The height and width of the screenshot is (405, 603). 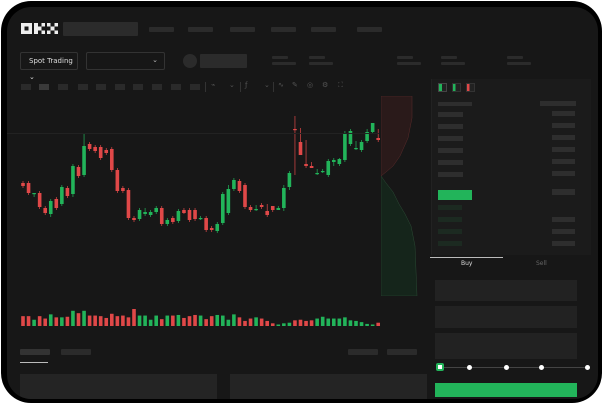 I want to click on tab-underline, so click(x=34, y=362).